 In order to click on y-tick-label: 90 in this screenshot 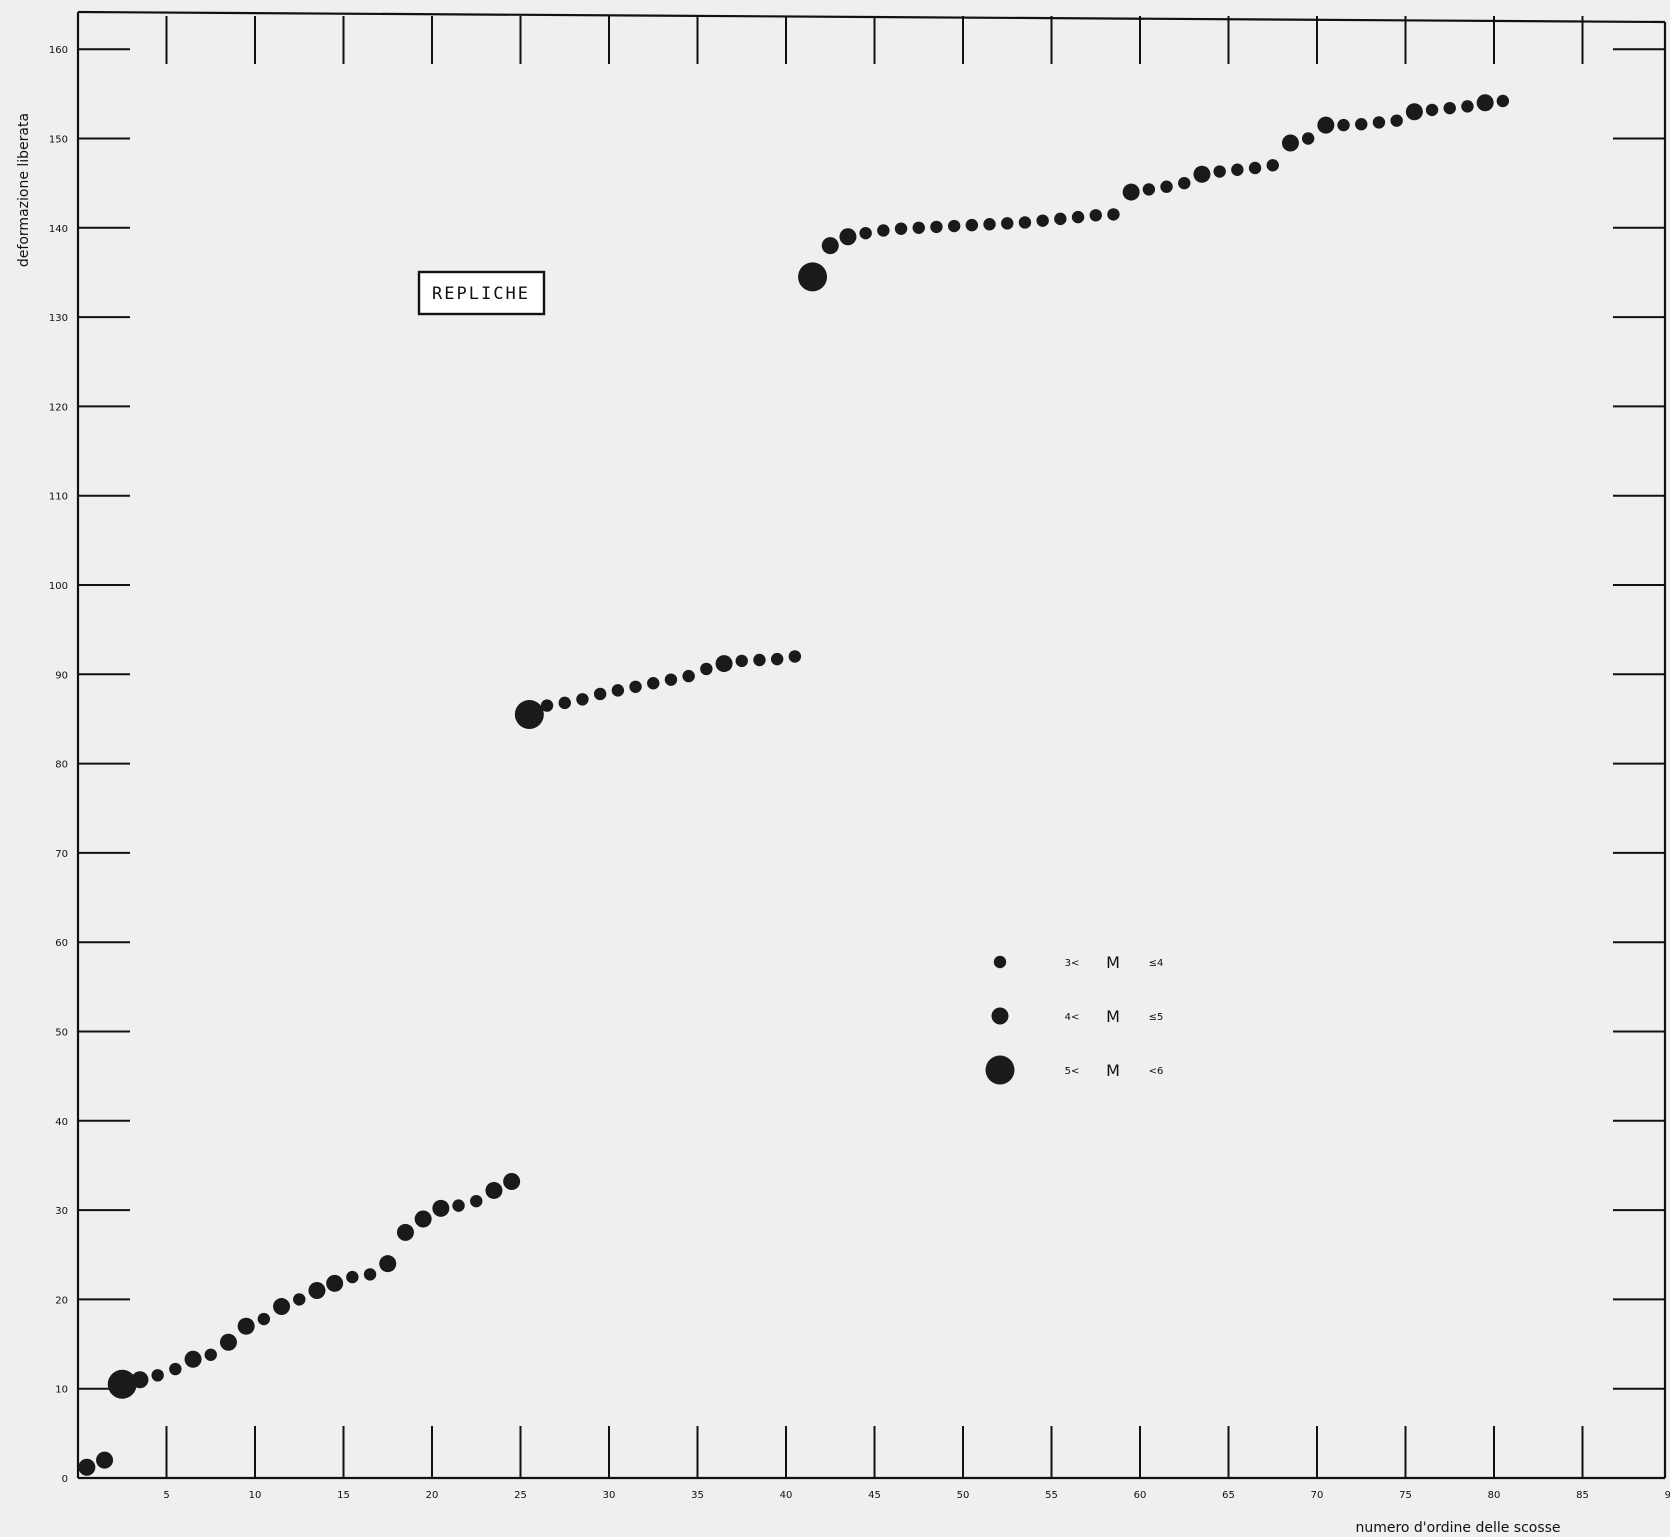, I will do `click(61, 675)`.